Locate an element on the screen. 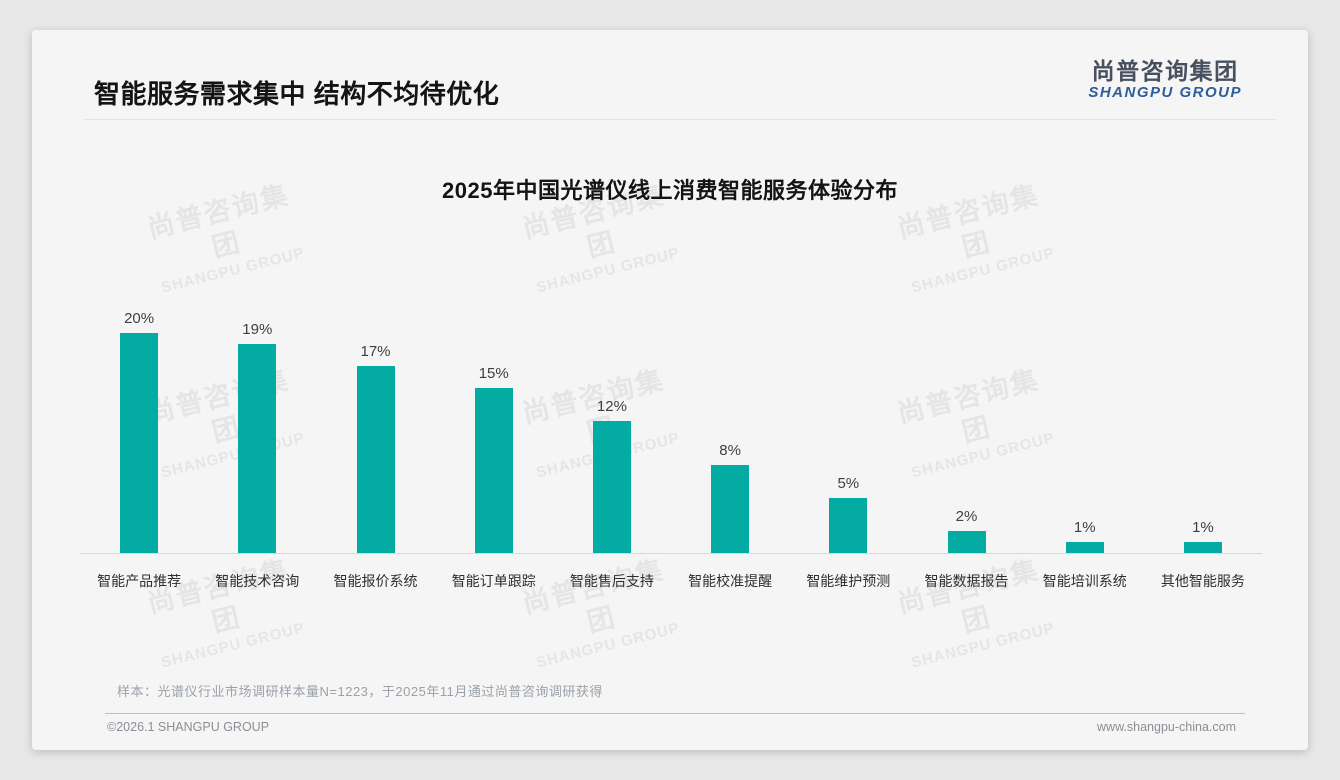 Image resolution: width=1340 pixels, height=780 pixels. x-axis-label: 智能售后支持 is located at coordinates (611, 581).